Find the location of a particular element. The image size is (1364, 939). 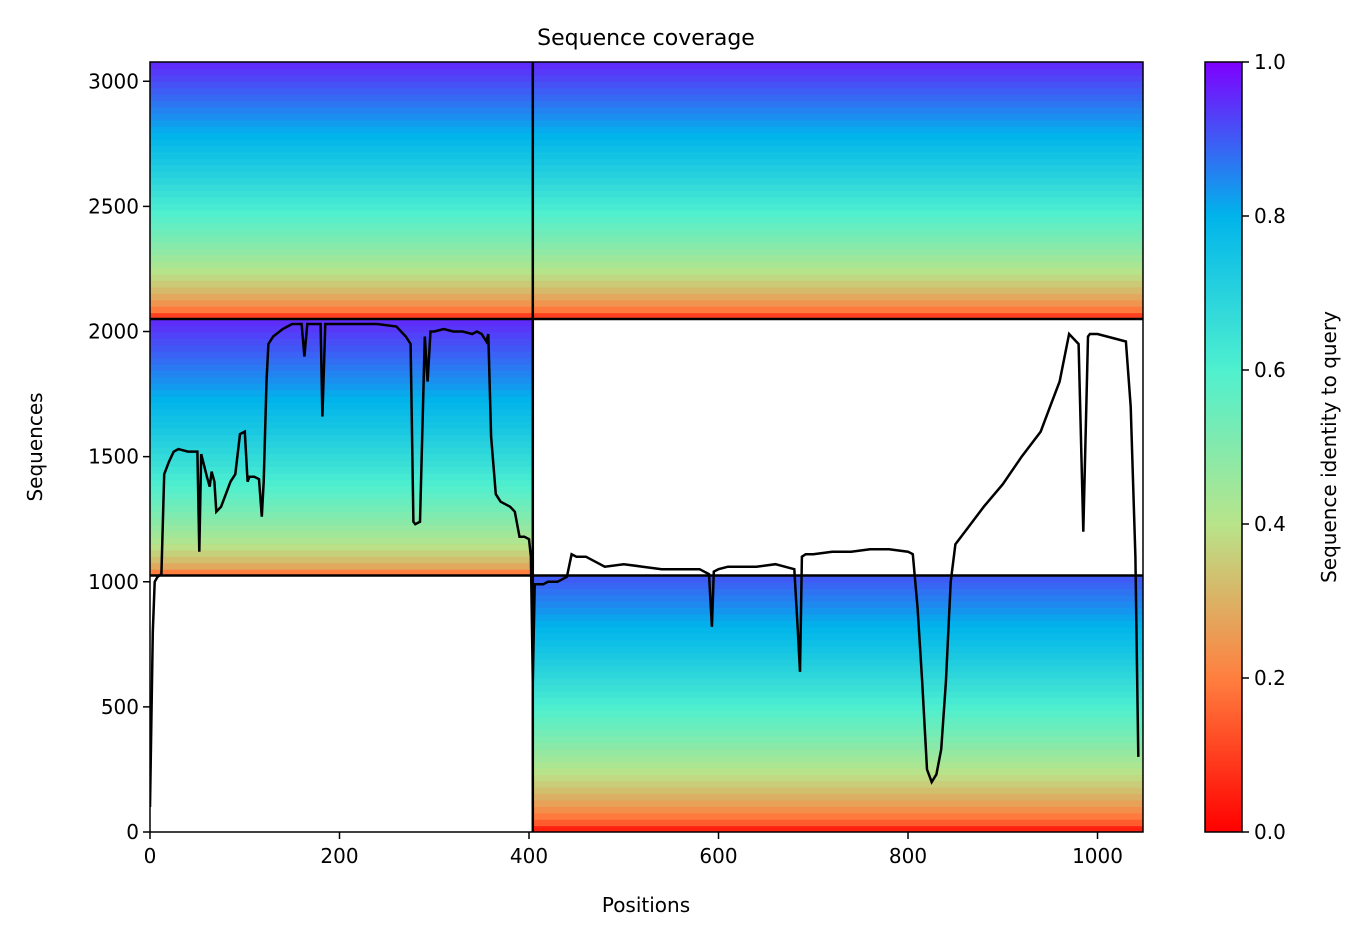

y-tick-label: 2000 is located at coordinates (113, 332).